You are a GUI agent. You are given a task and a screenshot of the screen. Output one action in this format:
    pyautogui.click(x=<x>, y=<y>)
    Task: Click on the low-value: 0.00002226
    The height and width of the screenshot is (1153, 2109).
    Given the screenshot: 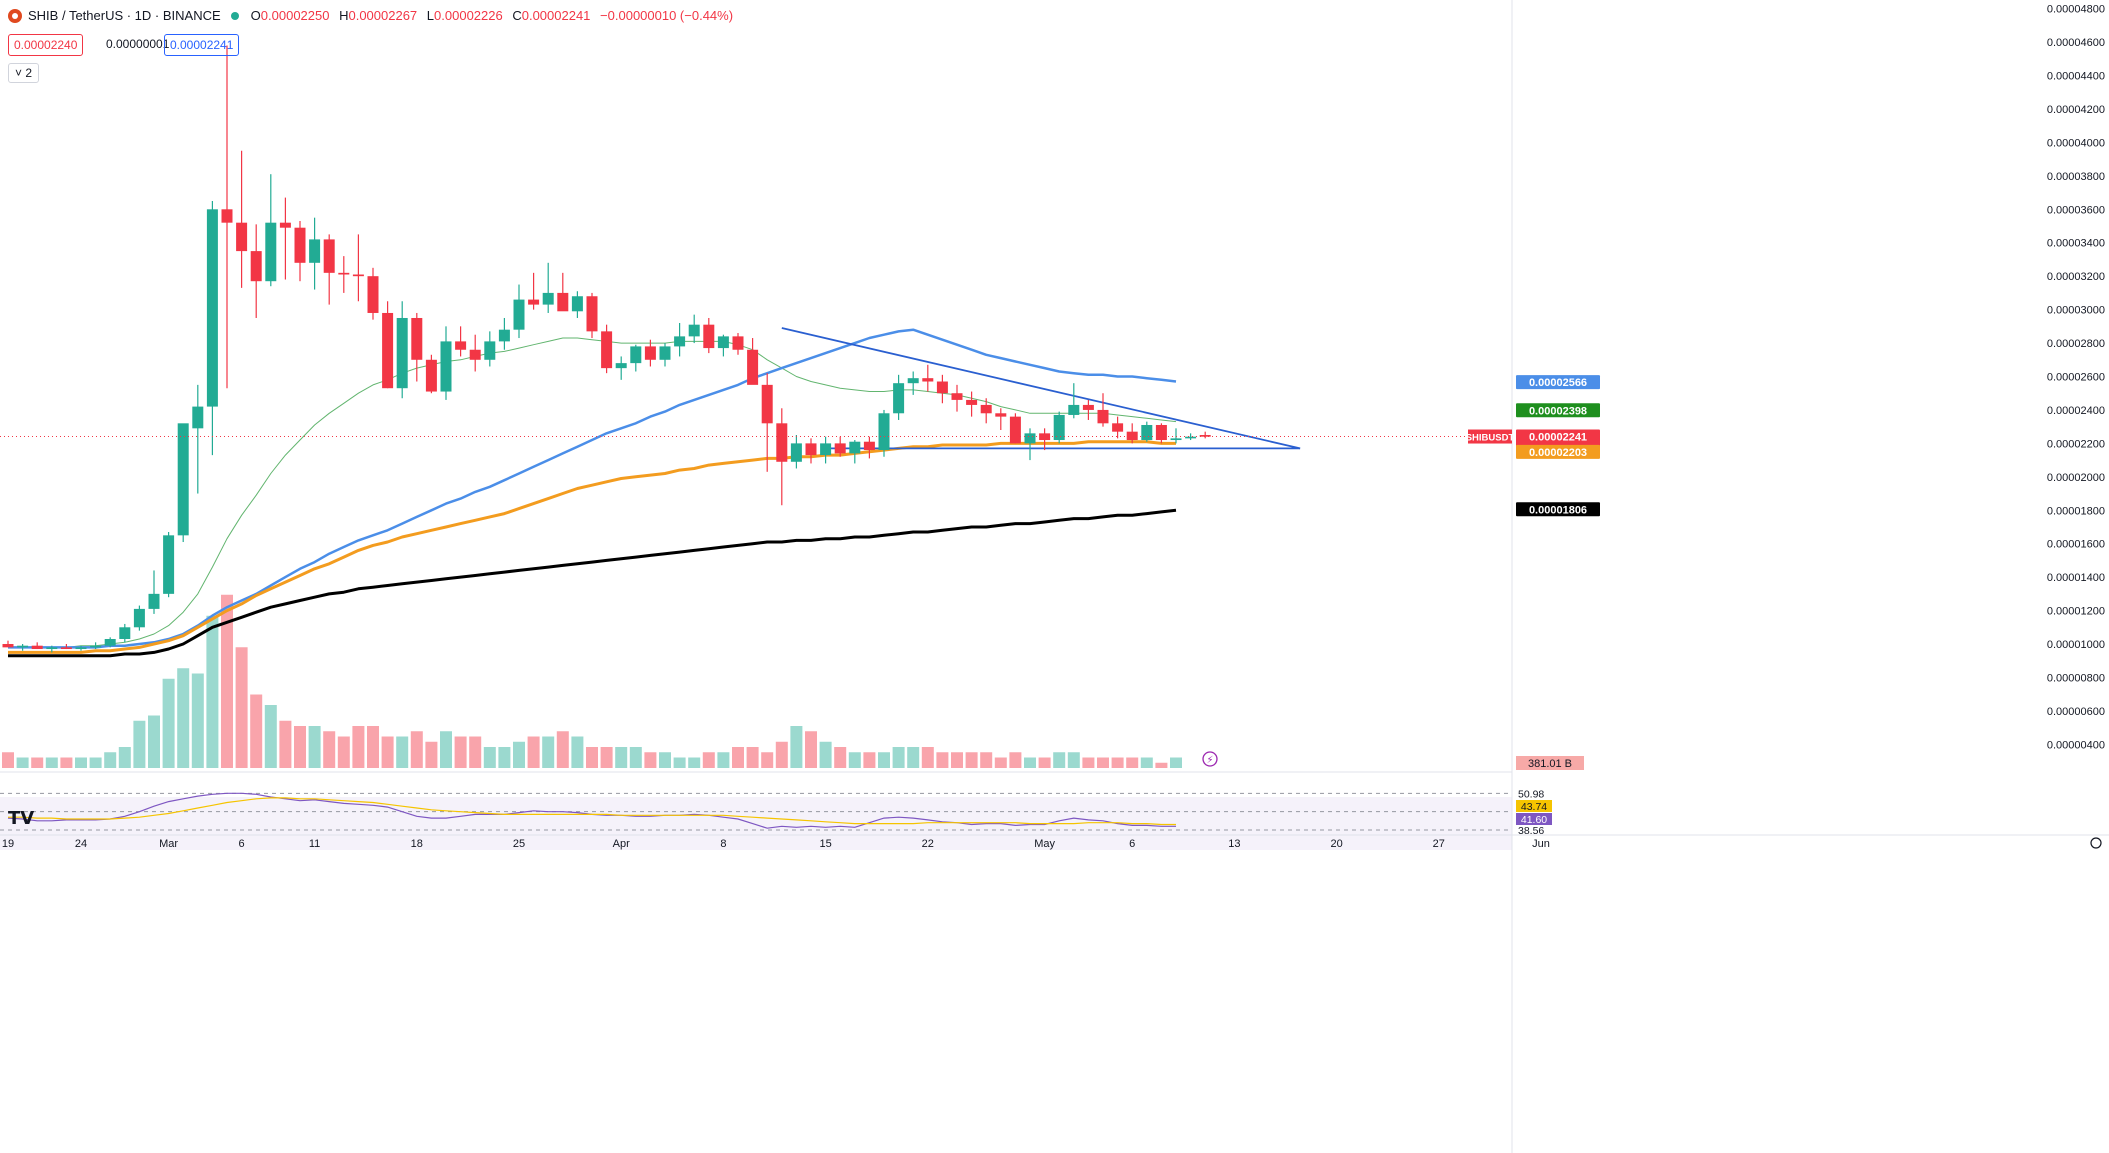 What is the action you would take?
    pyautogui.click(x=468, y=15)
    